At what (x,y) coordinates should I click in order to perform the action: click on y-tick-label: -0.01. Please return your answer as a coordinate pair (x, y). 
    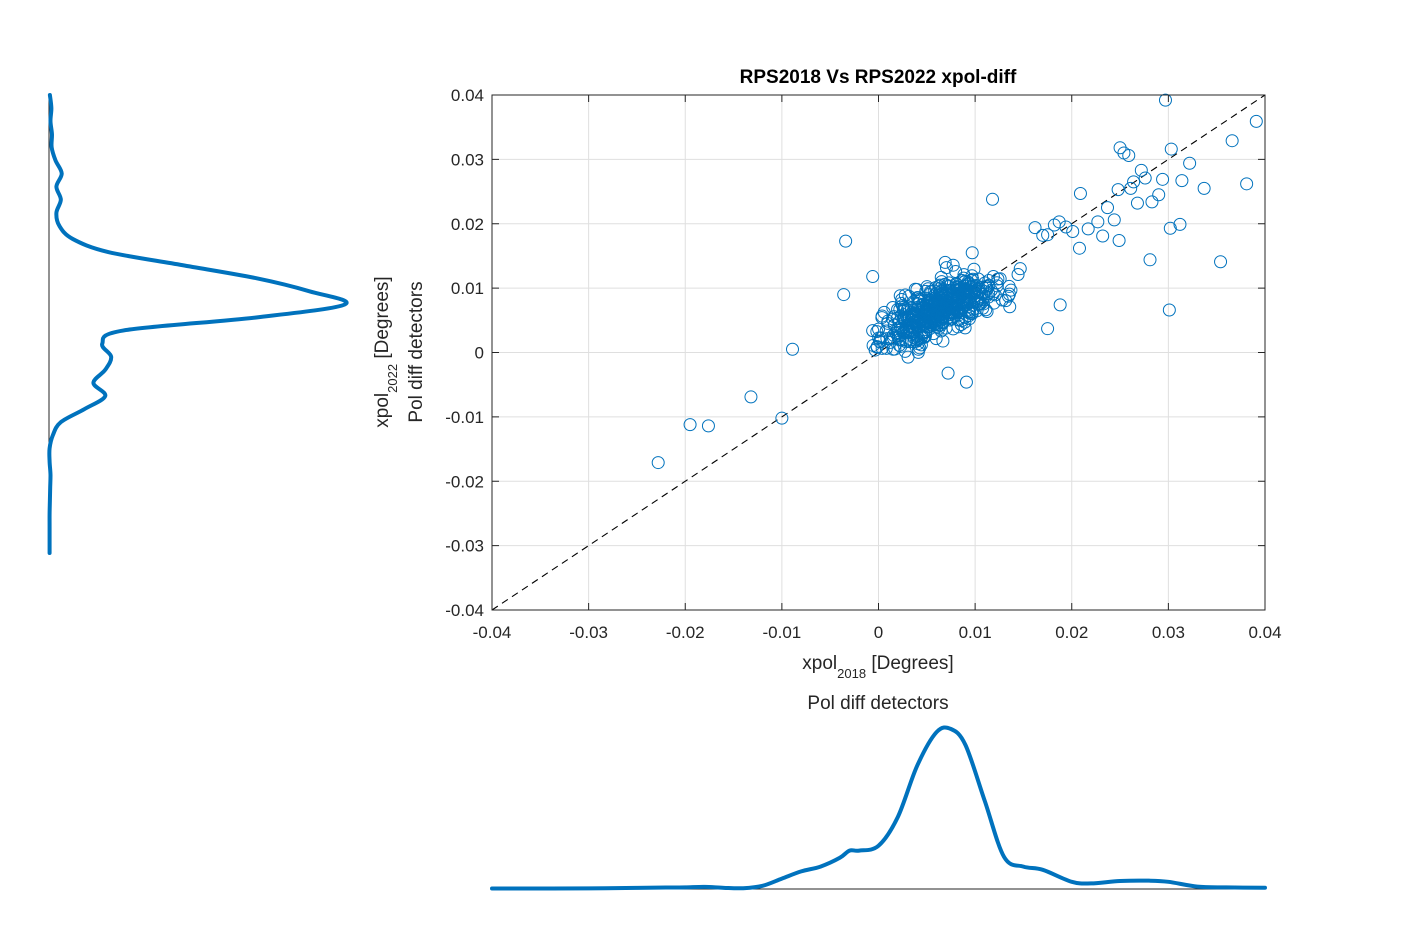
    Looking at the image, I should click on (464, 417).